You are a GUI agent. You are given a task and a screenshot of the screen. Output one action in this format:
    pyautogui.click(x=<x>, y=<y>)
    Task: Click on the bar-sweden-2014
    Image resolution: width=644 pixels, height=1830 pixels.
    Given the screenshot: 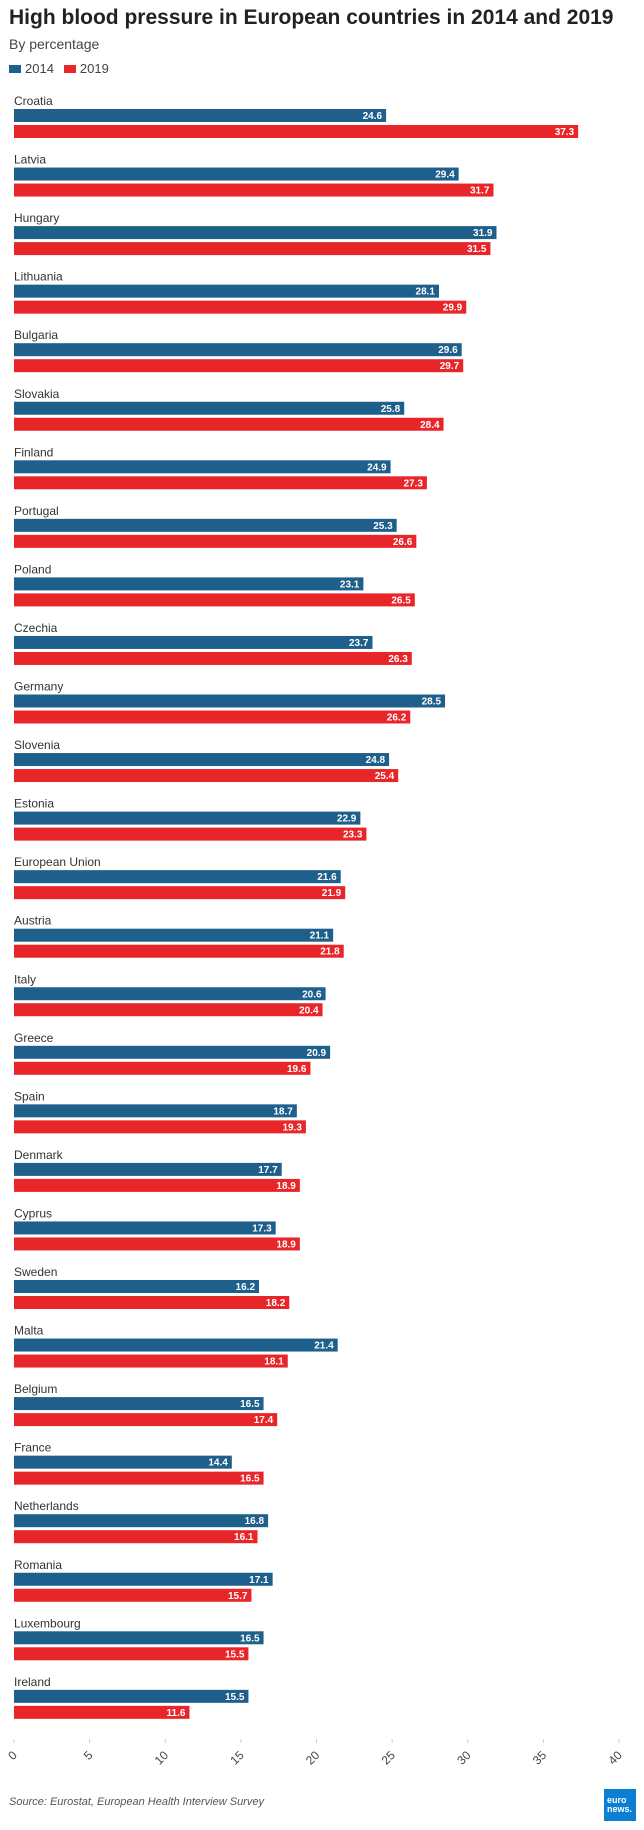 What is the action you would take?
    pyautogui.click(x=137, y=1286)
    